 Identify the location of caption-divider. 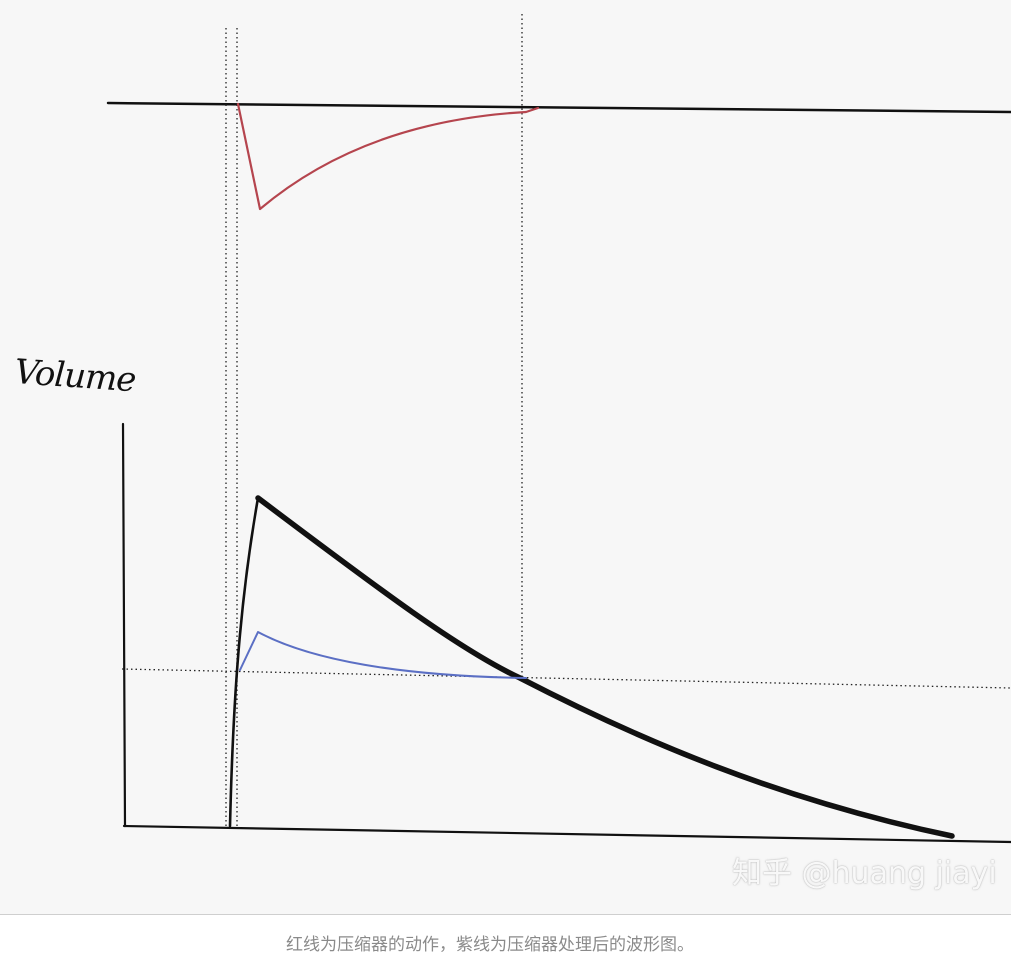
(505, 914).